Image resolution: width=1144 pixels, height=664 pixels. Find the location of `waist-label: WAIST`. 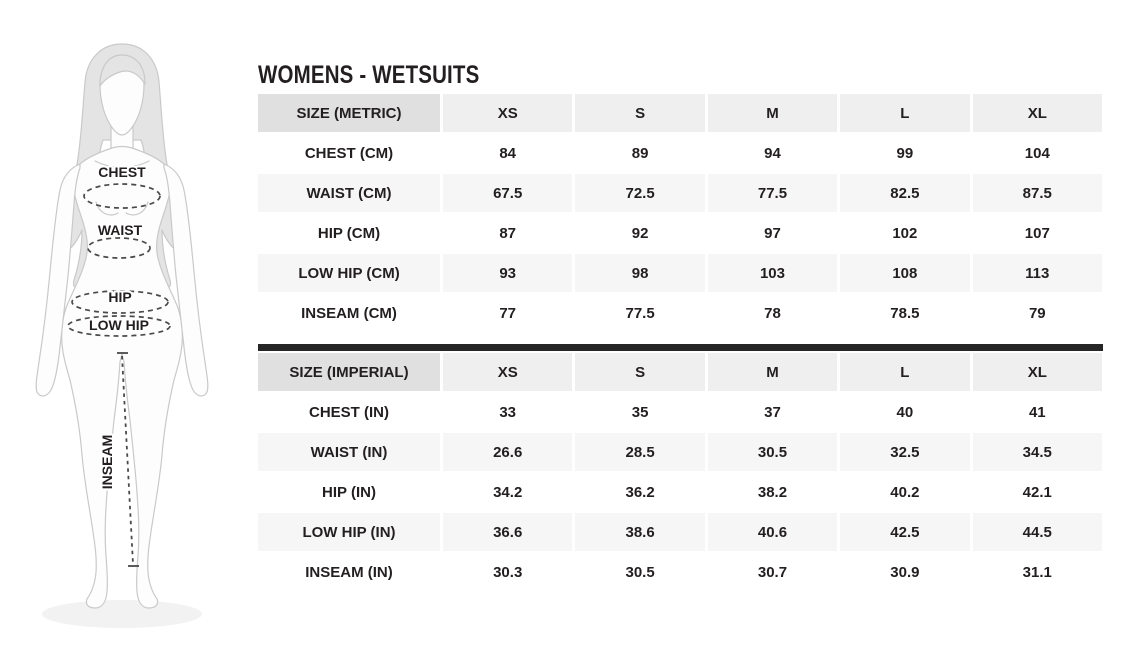

waist-label: WAIST is located at coordinates (120, 230).